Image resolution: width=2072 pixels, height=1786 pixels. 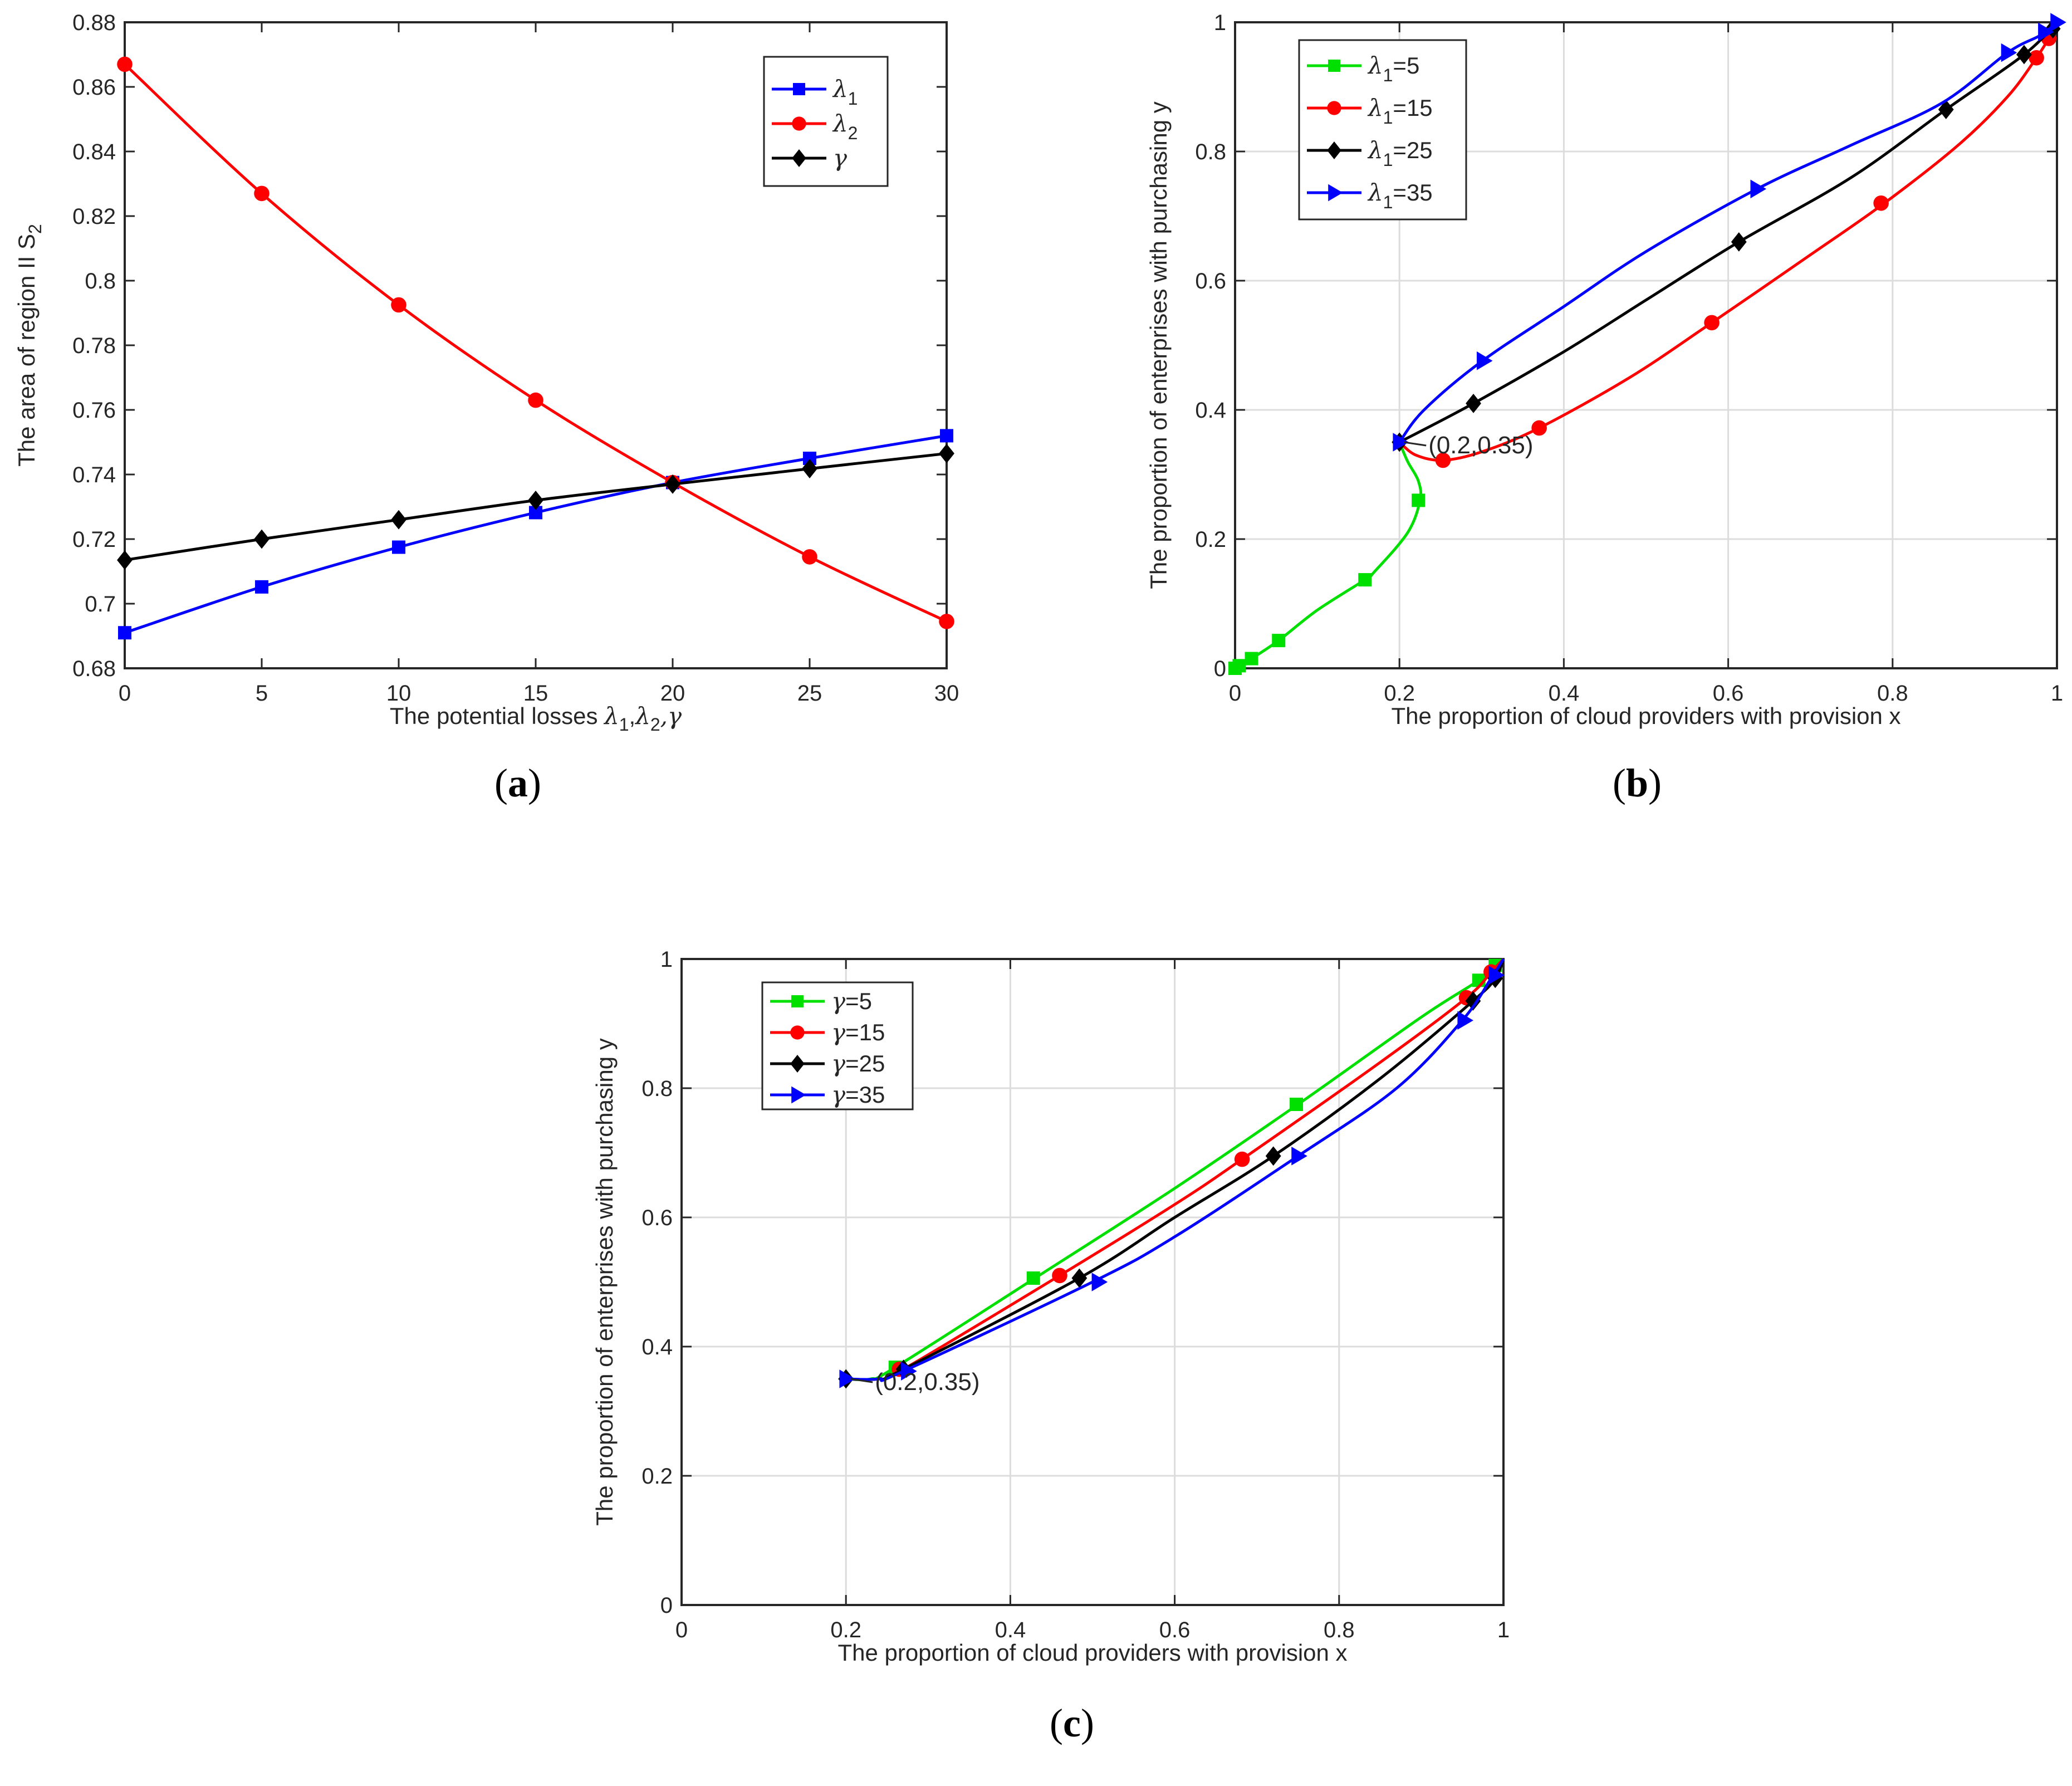 I want to click on x-tick-label: 20, so click(x=672, y=693).